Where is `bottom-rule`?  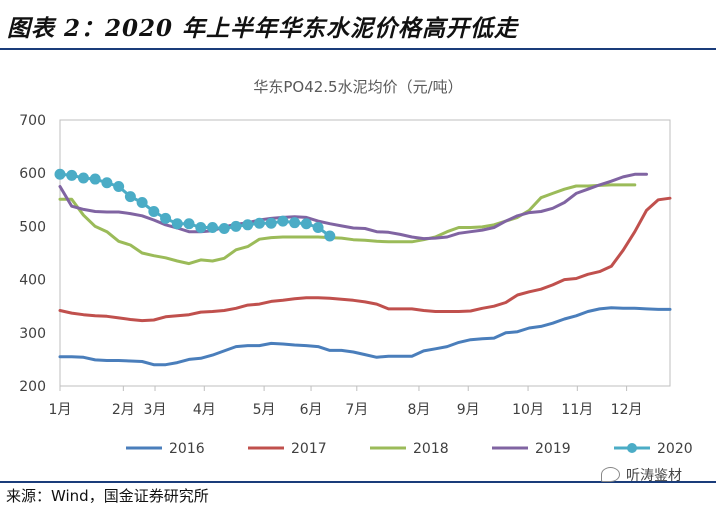 bottom-rule is located at coordinates (358, 482).